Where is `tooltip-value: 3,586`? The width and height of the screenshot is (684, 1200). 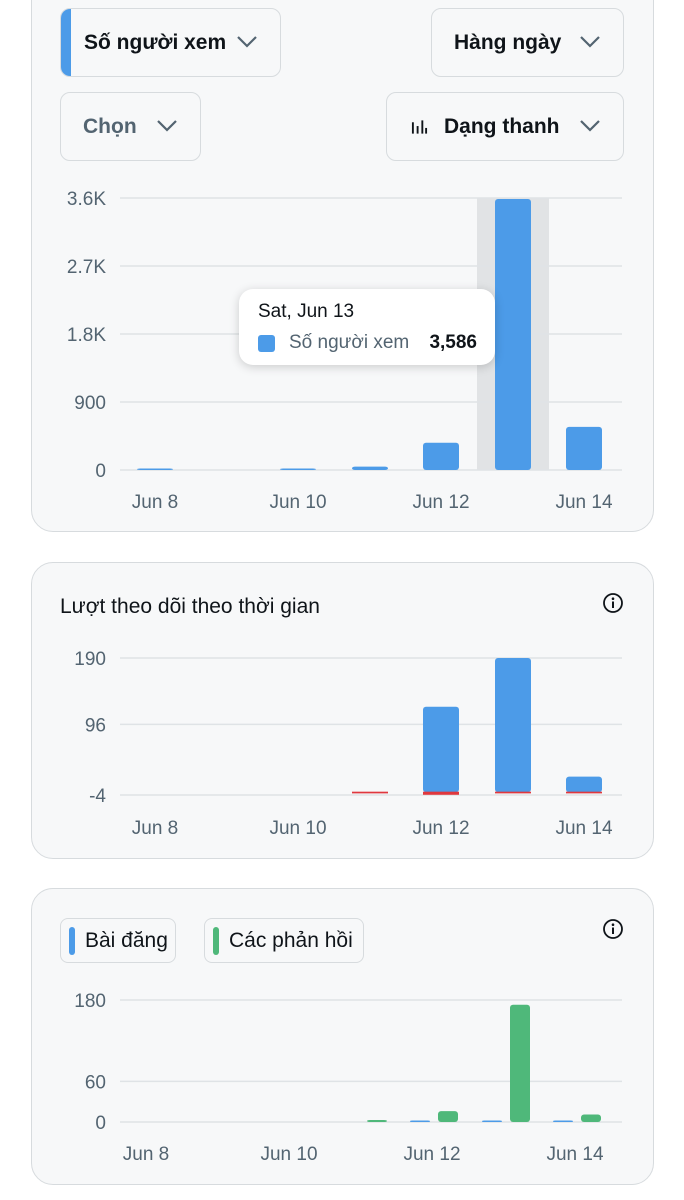 tooltip-value: 3,586 is located at coordinates (453, 342).